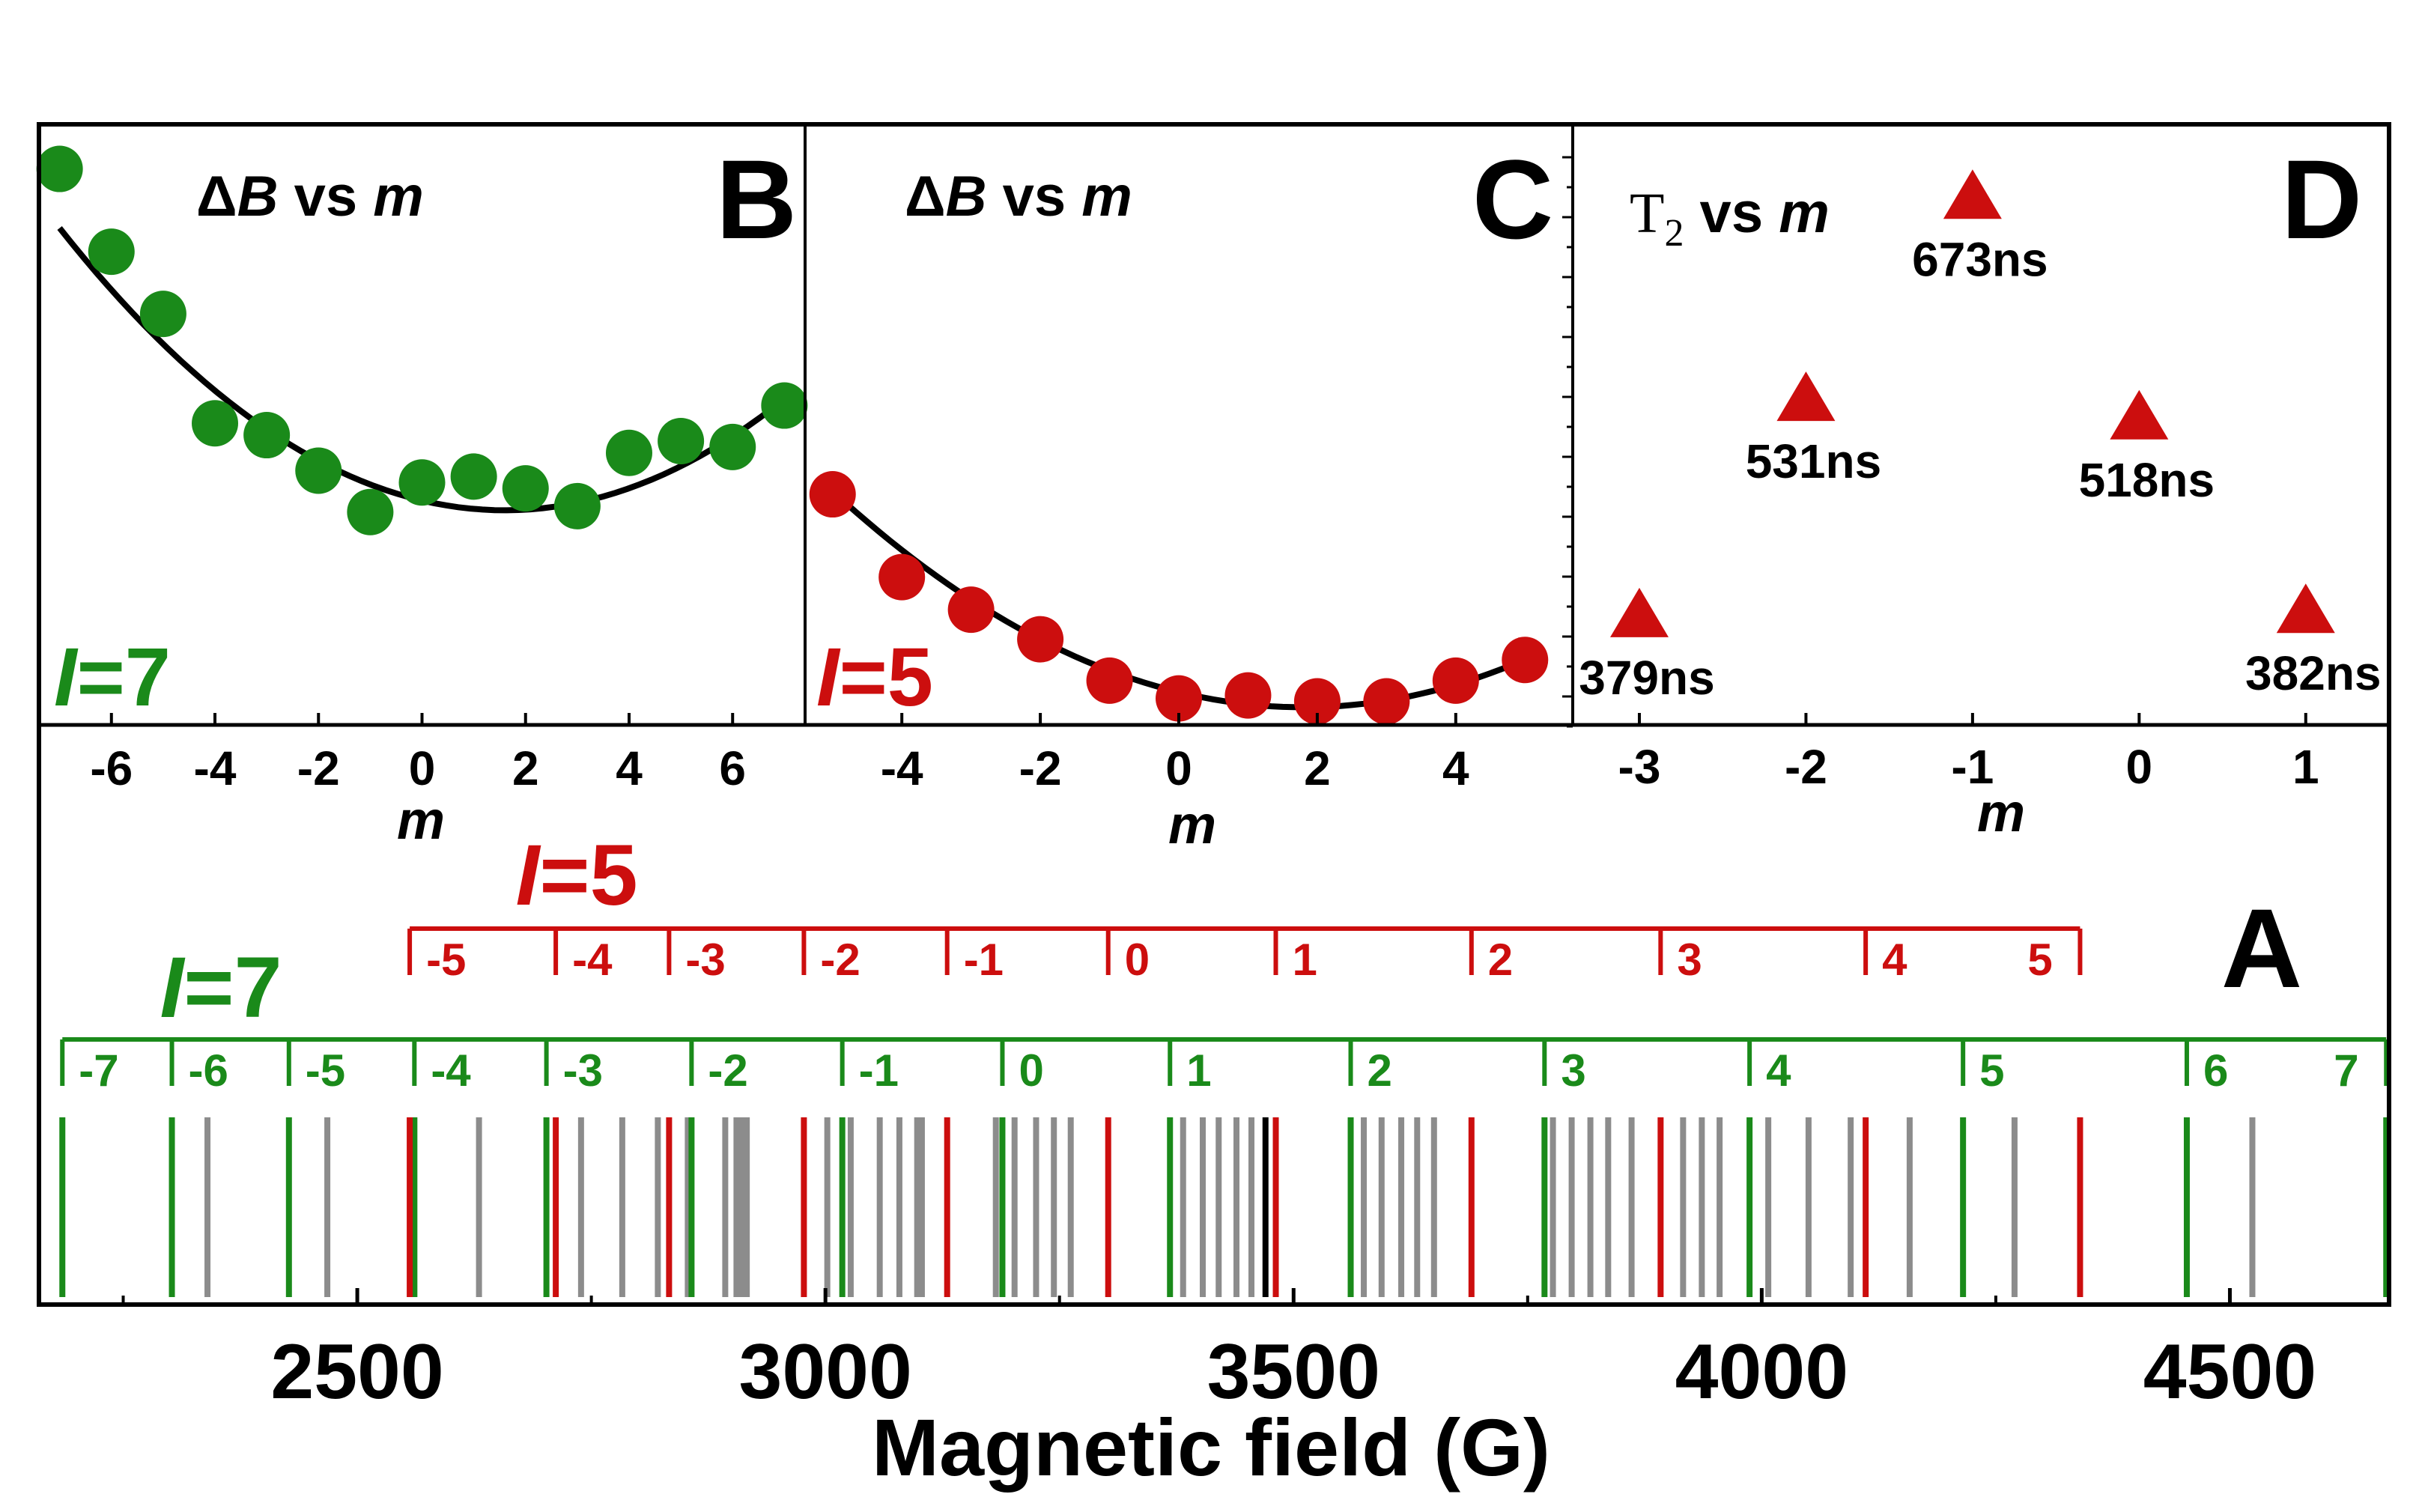  Describe the element at coordinates (984, 960) in the screenshot. I see `ladder-m-label-red: -1` at that location.